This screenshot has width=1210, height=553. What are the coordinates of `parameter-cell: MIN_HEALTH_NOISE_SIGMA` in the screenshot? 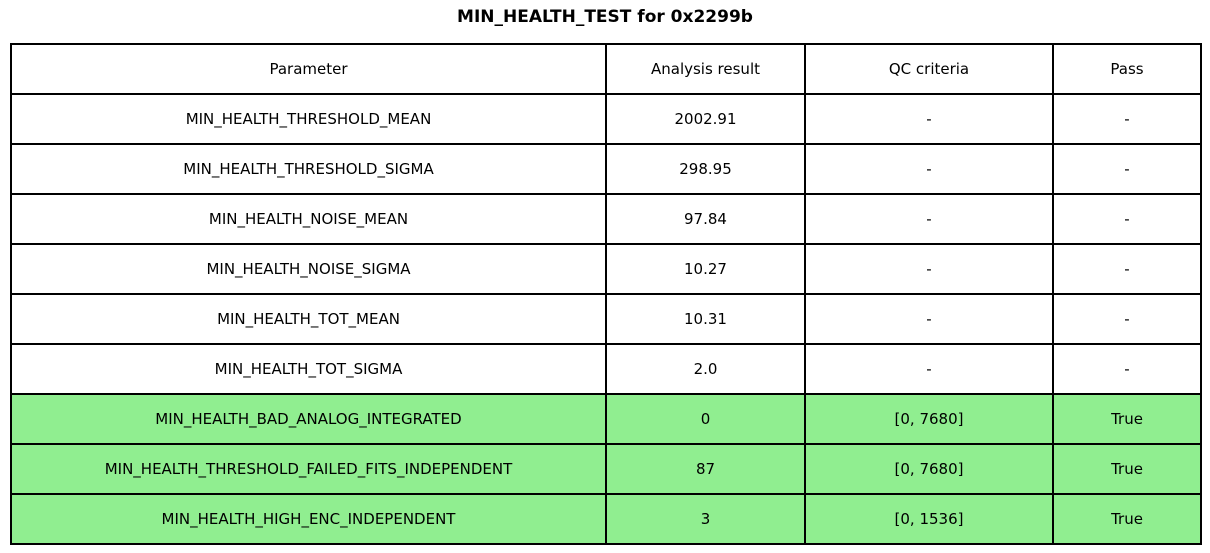 It's located at (308, 269).